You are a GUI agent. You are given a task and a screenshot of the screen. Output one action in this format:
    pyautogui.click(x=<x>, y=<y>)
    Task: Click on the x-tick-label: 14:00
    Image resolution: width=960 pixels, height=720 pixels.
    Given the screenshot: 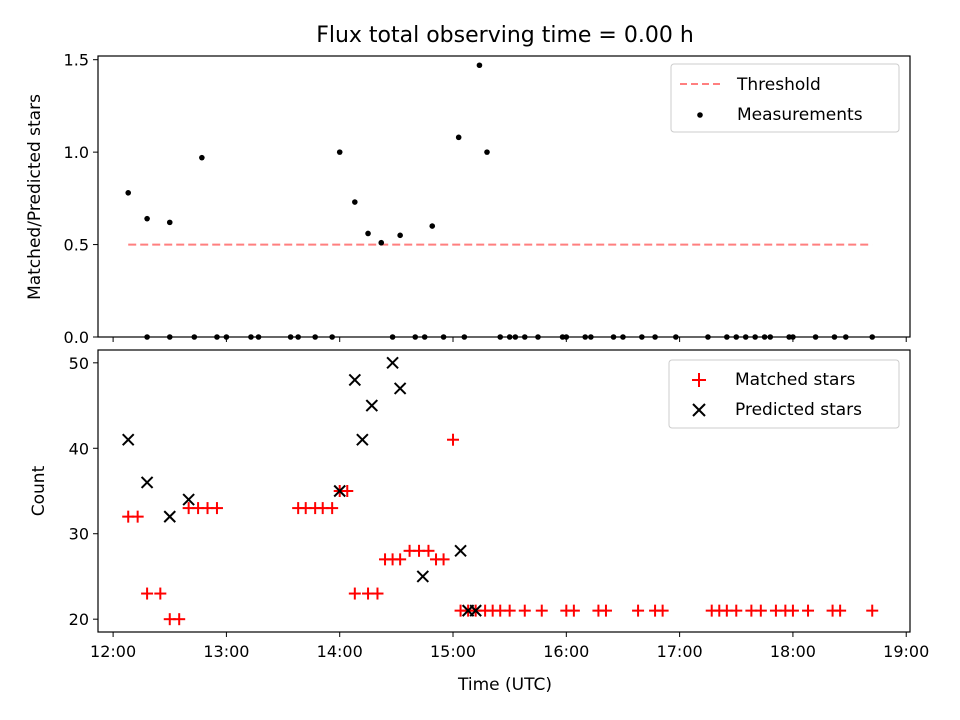 What is the action you would take?
    pyautogui.click(x=340, y=651)
    